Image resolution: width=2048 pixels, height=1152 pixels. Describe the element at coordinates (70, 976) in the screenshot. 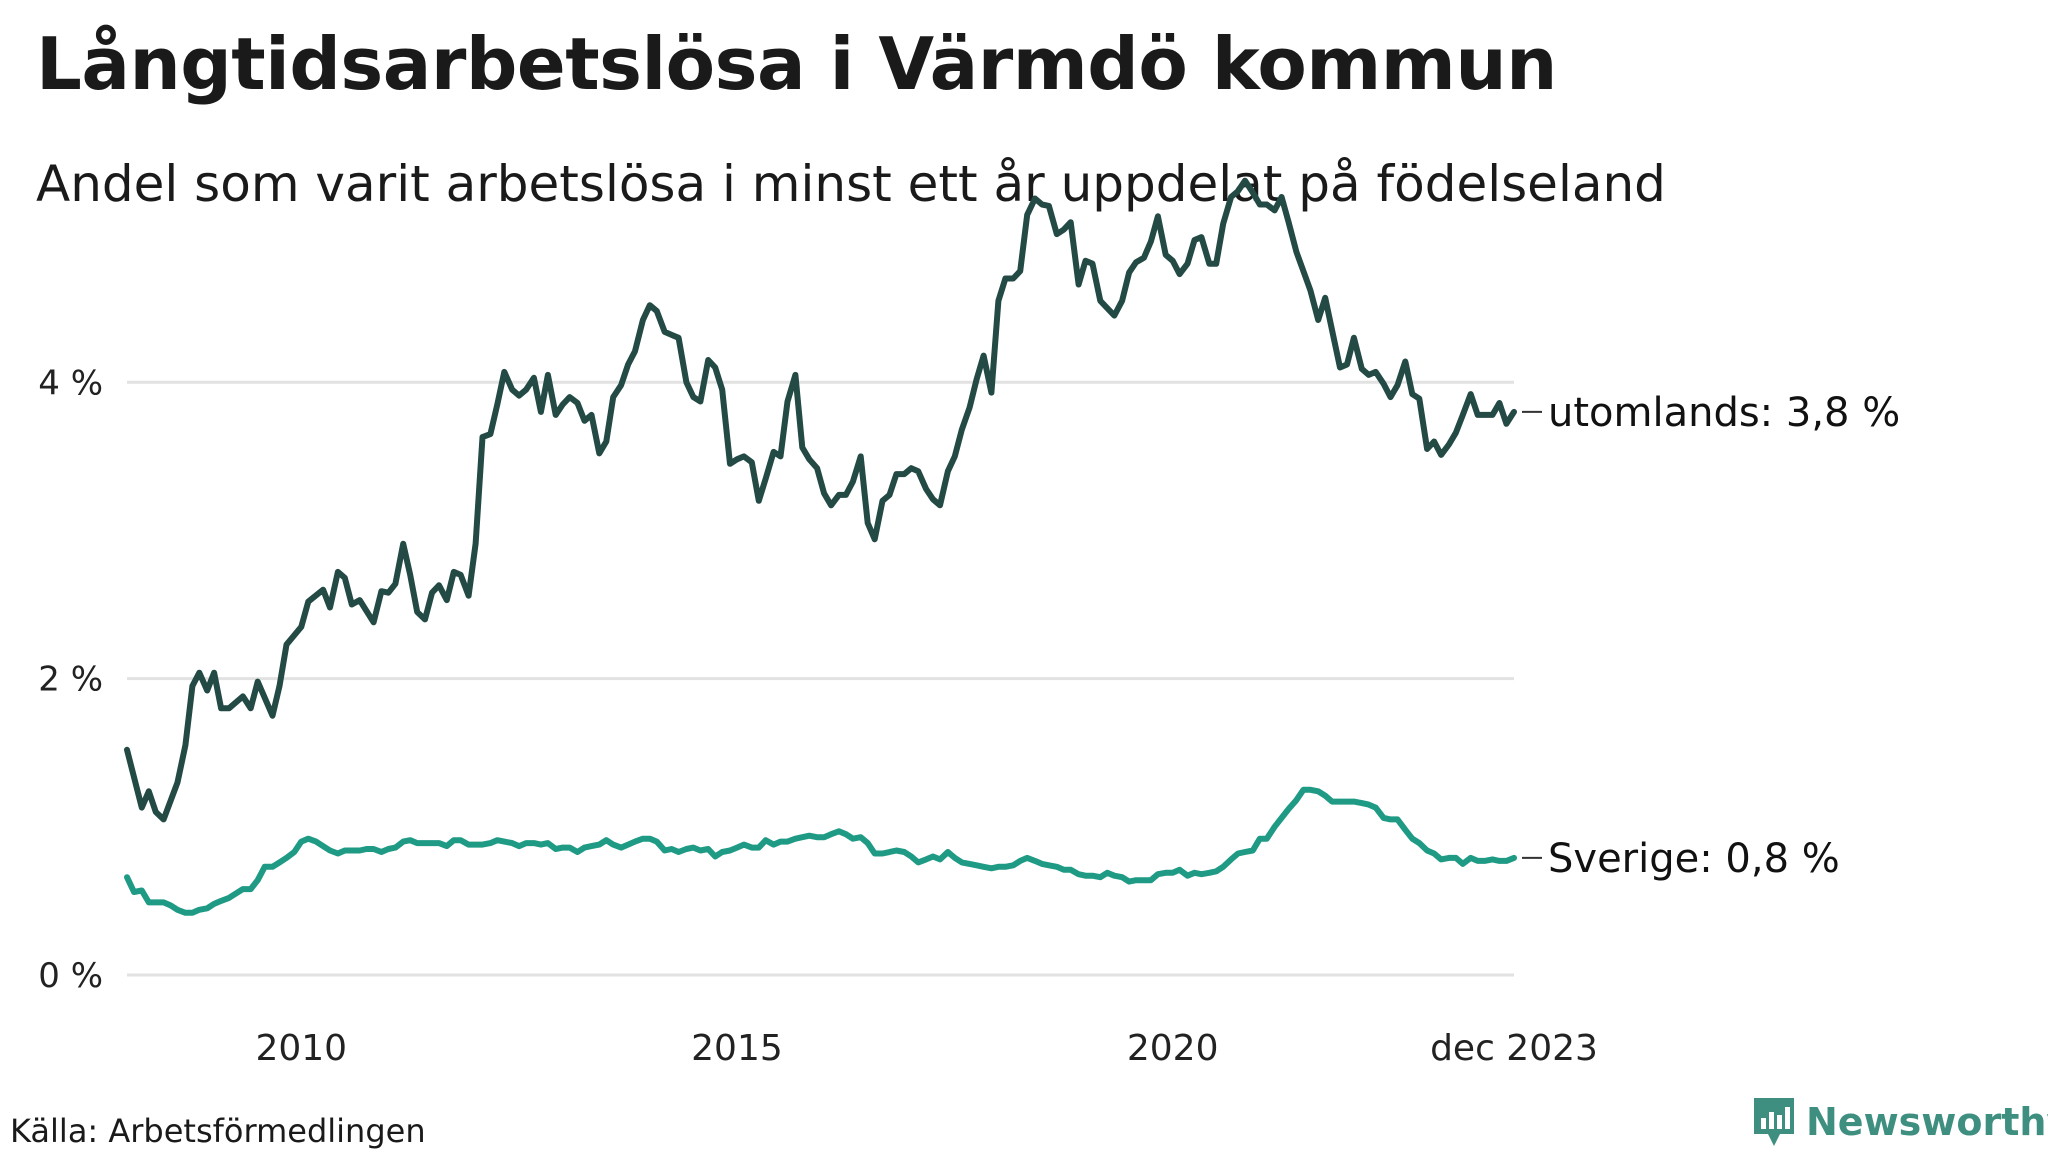

I see `y-tick-label: 0 %` at that location.